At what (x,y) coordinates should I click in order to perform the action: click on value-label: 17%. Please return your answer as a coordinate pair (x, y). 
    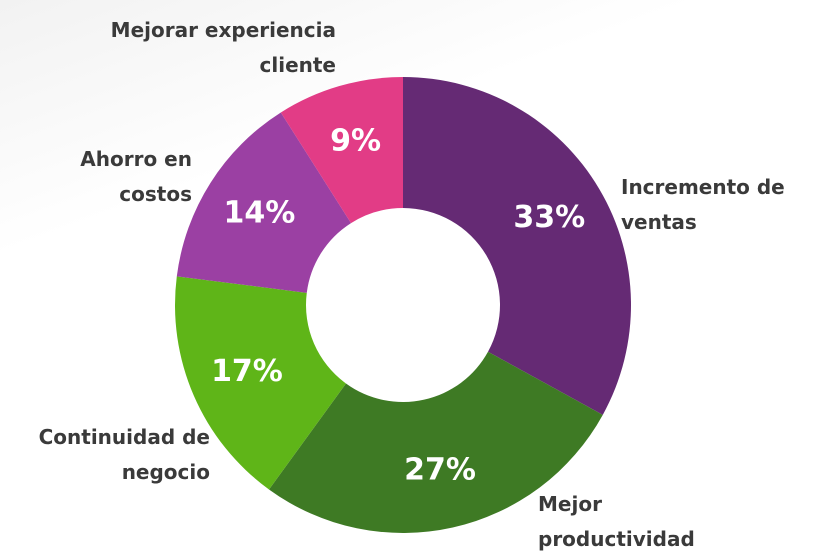
    Looking at the image, I should click on (247, 371).